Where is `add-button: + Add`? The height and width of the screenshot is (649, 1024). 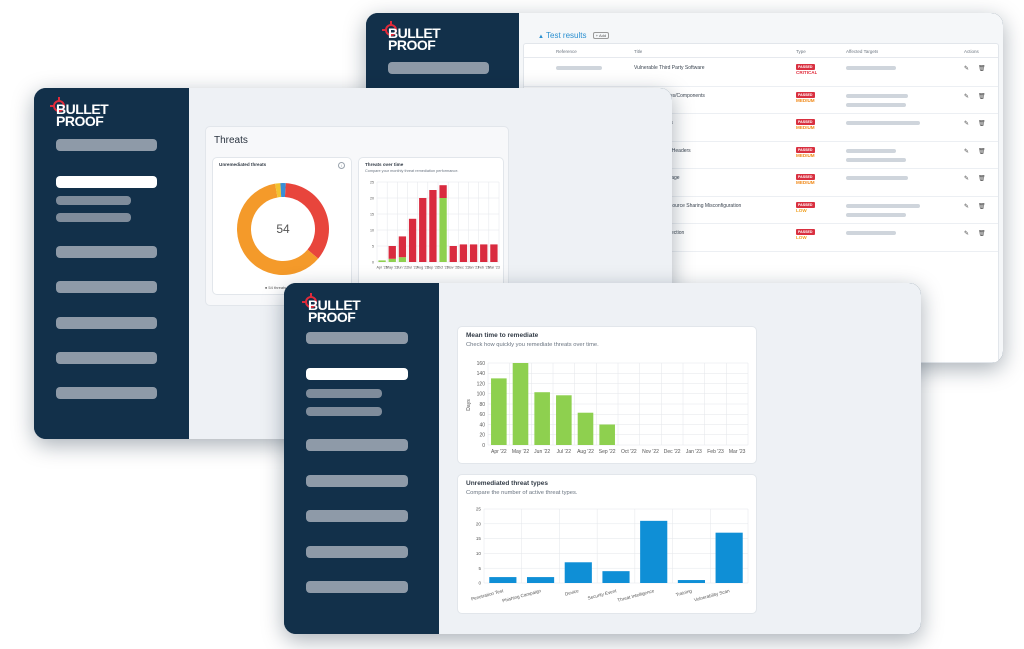 add-button: + Add is located at coordinates (601, 36).